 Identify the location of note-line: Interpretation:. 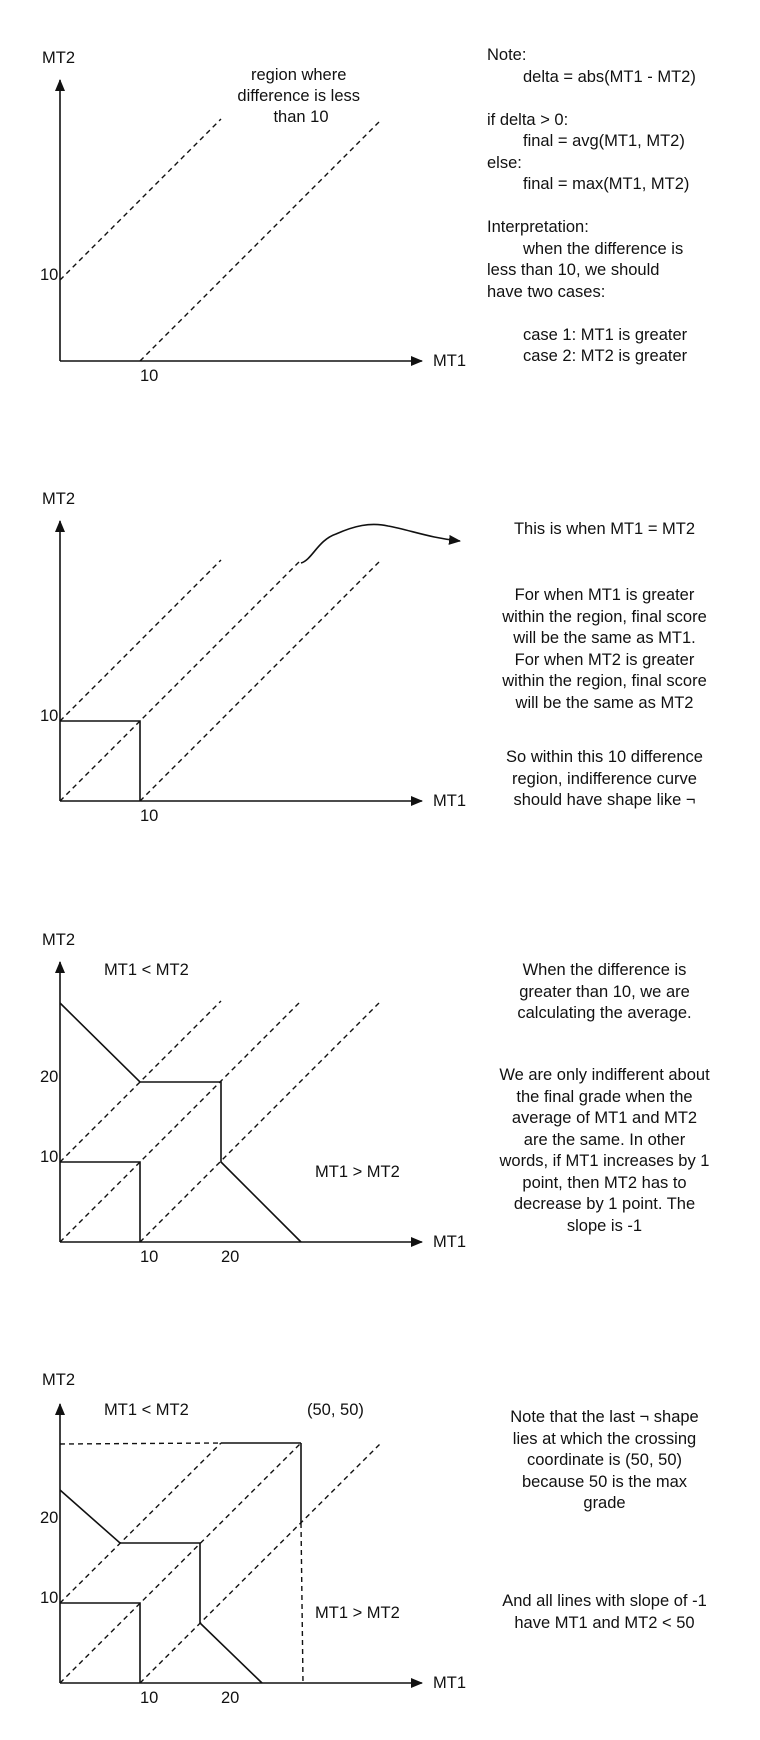
(538, 227).